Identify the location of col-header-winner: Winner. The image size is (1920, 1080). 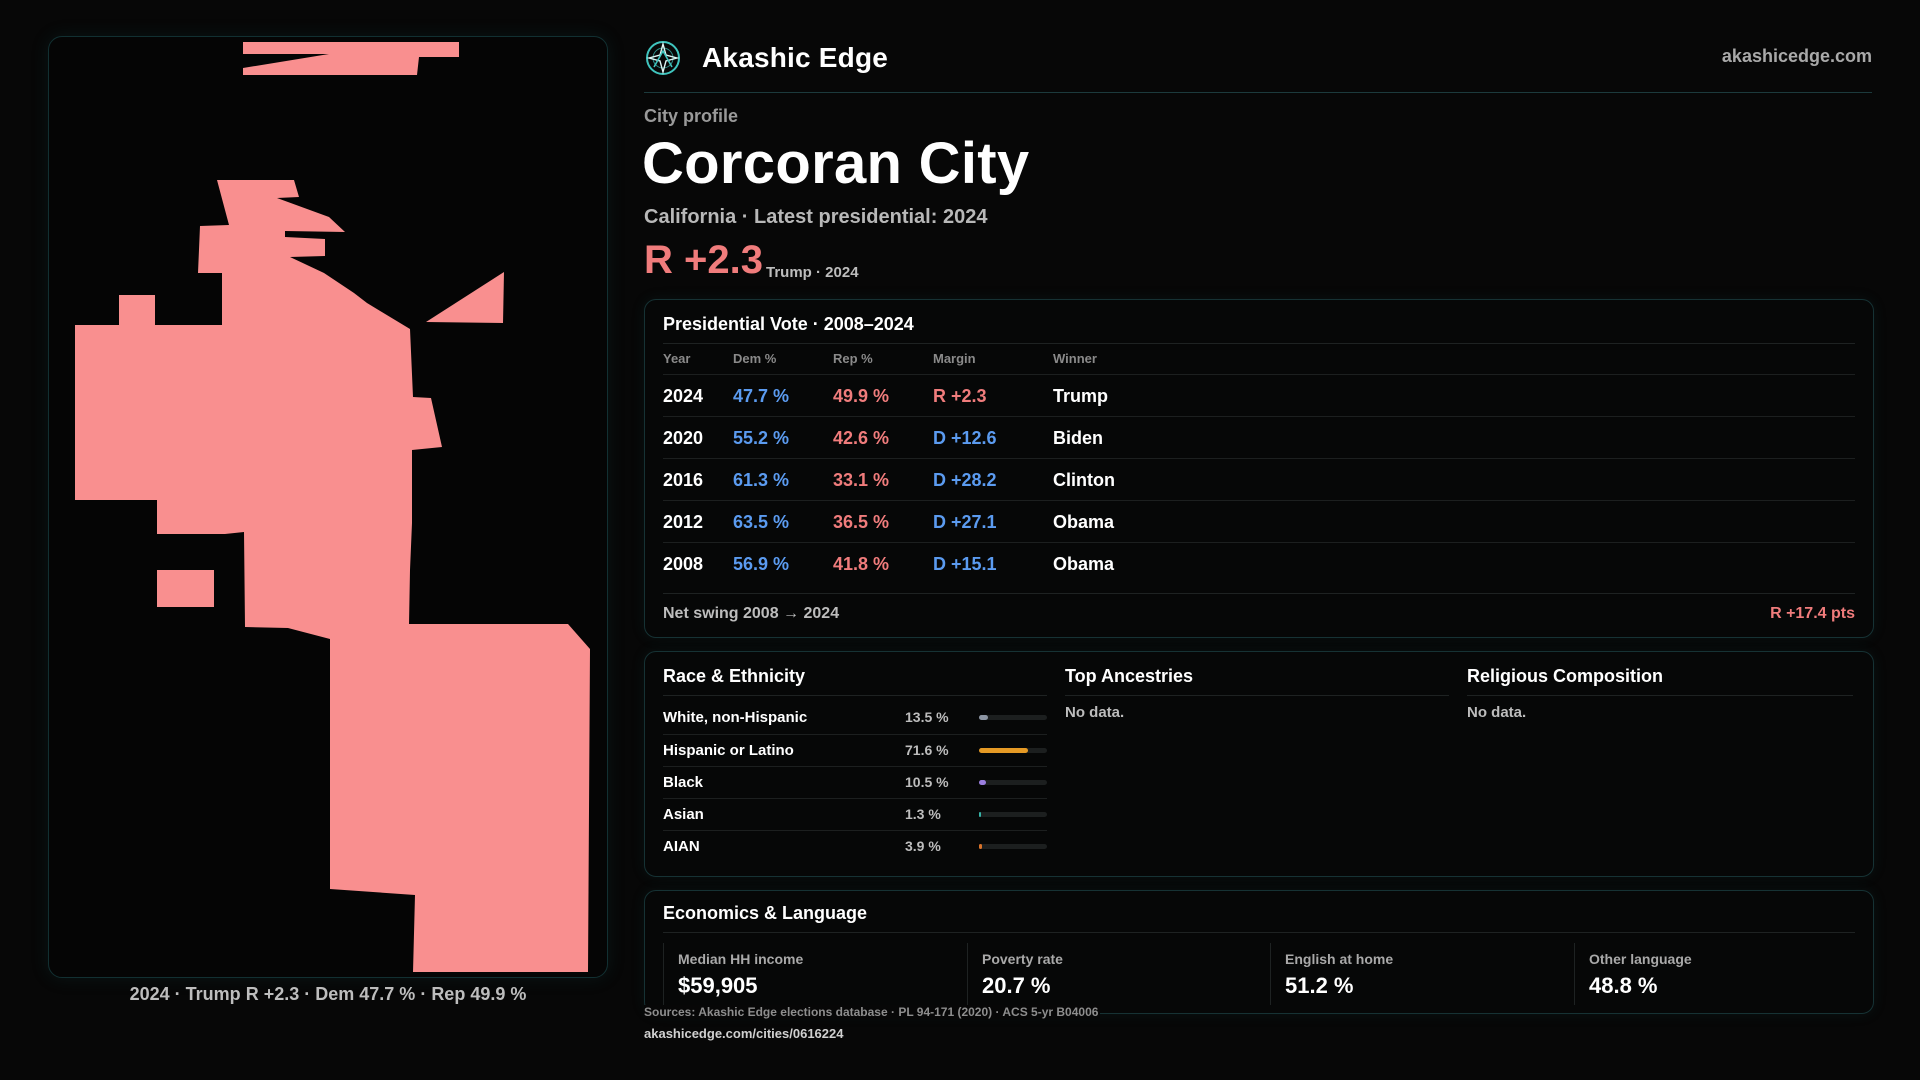
(1075, 358).